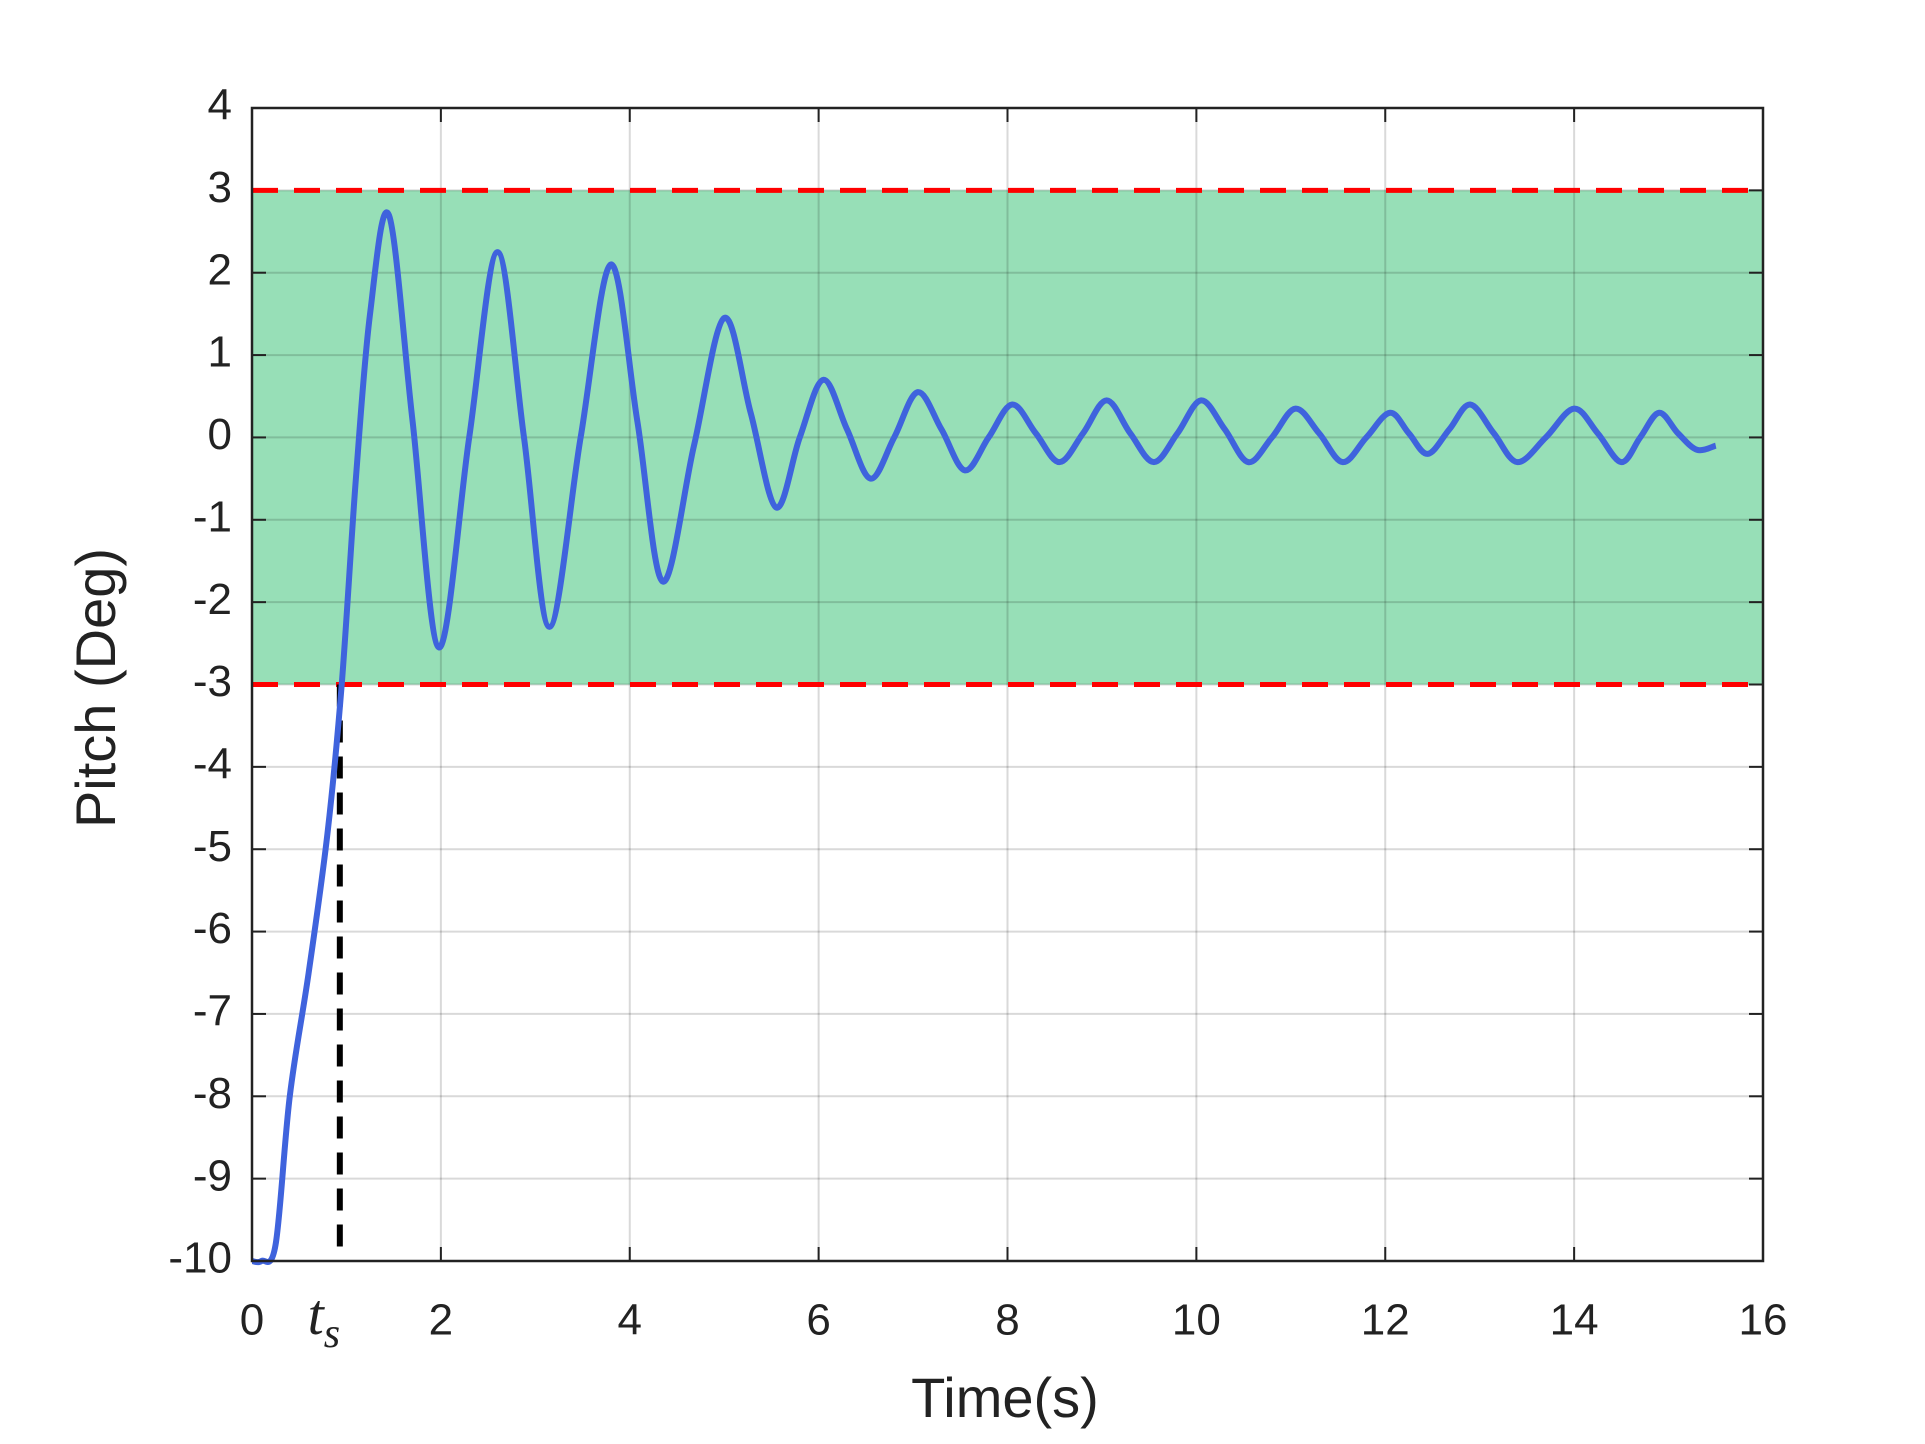 The height and width of the screenshot is (1444, 1925). Describe the element at coordinates (1763, 1320) in the screenshot. I see `x-tick-label: 16` at that location.